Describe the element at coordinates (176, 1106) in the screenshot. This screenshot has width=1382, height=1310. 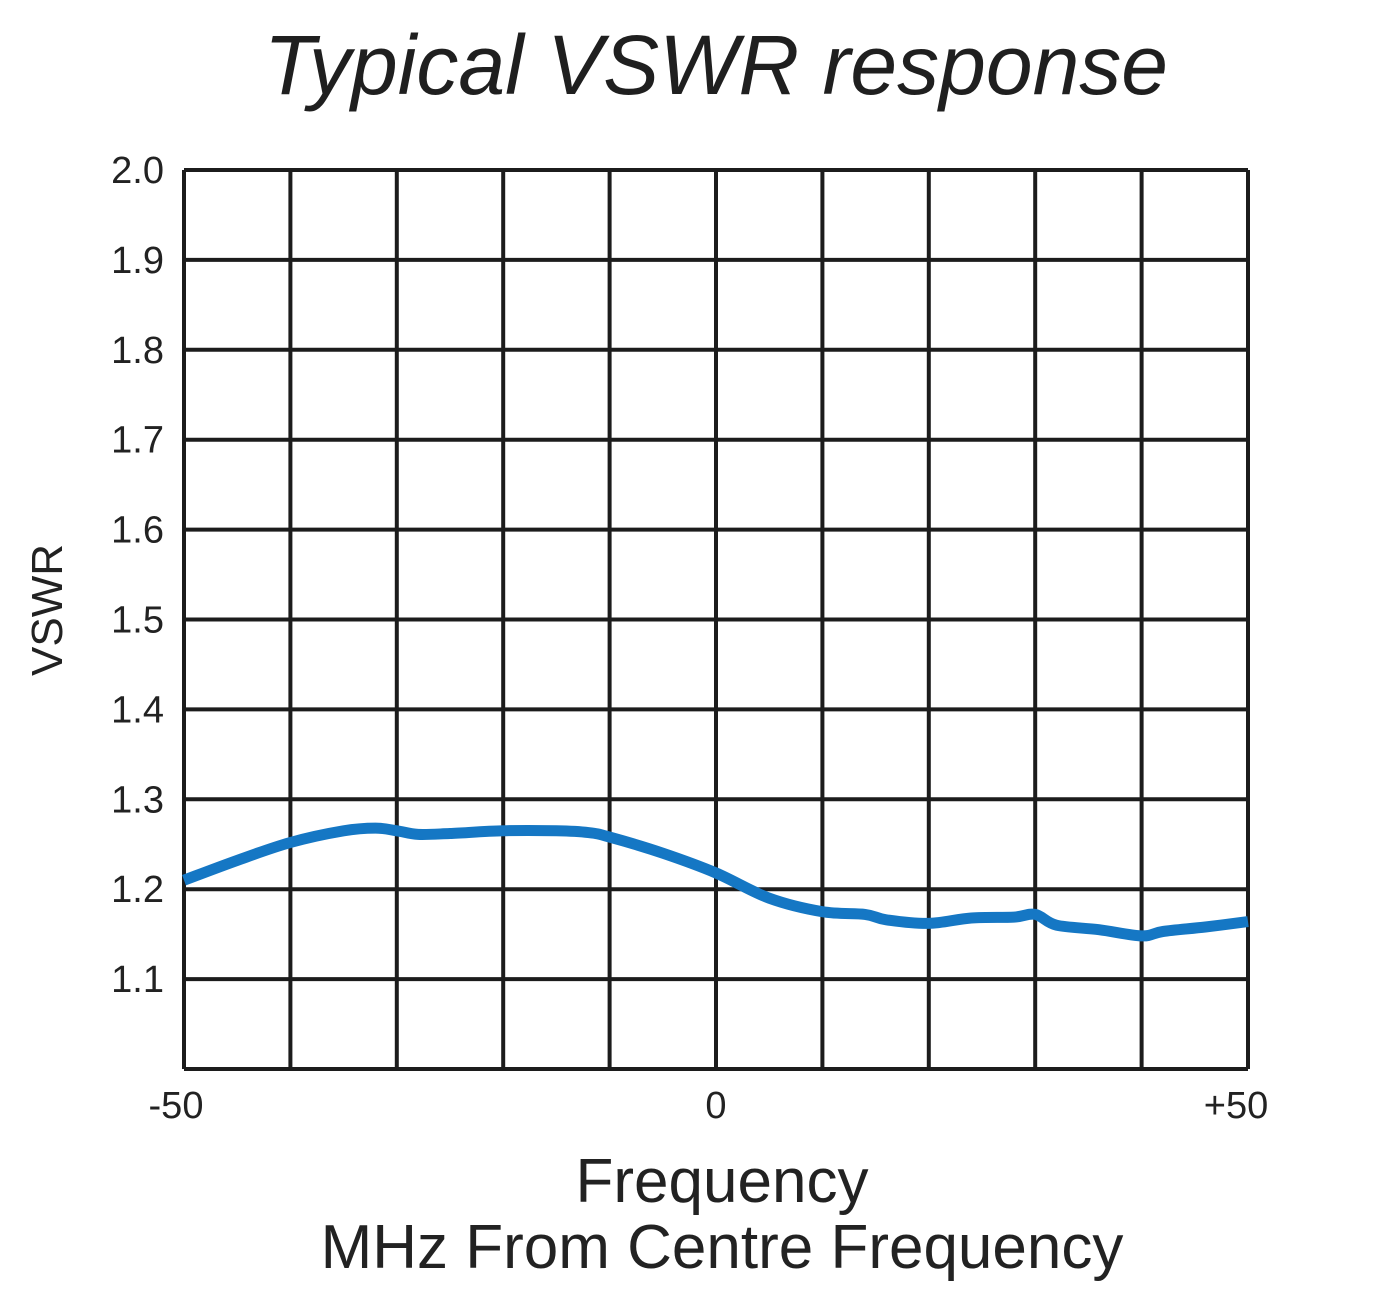
I see `x-tick-label: -50` at that location.